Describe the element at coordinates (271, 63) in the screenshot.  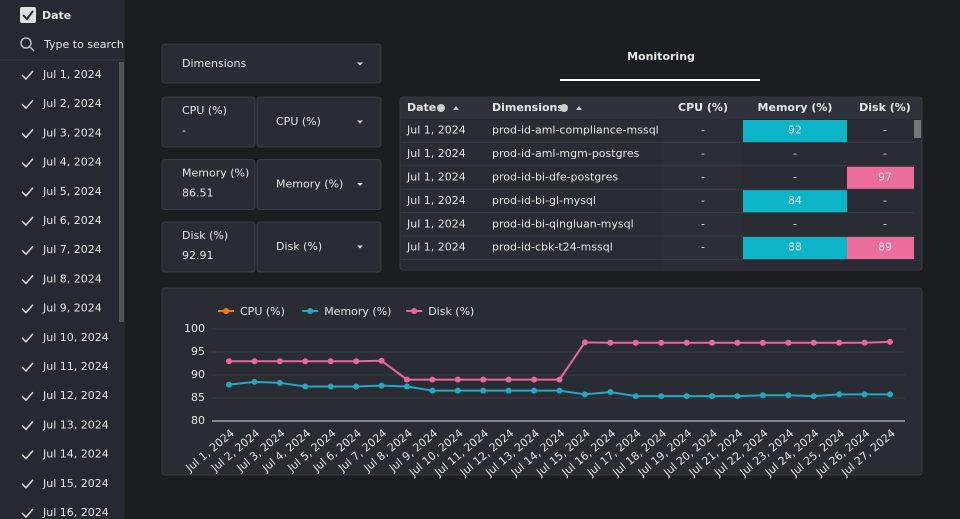
I see `dimensions-dropdown` at that location.